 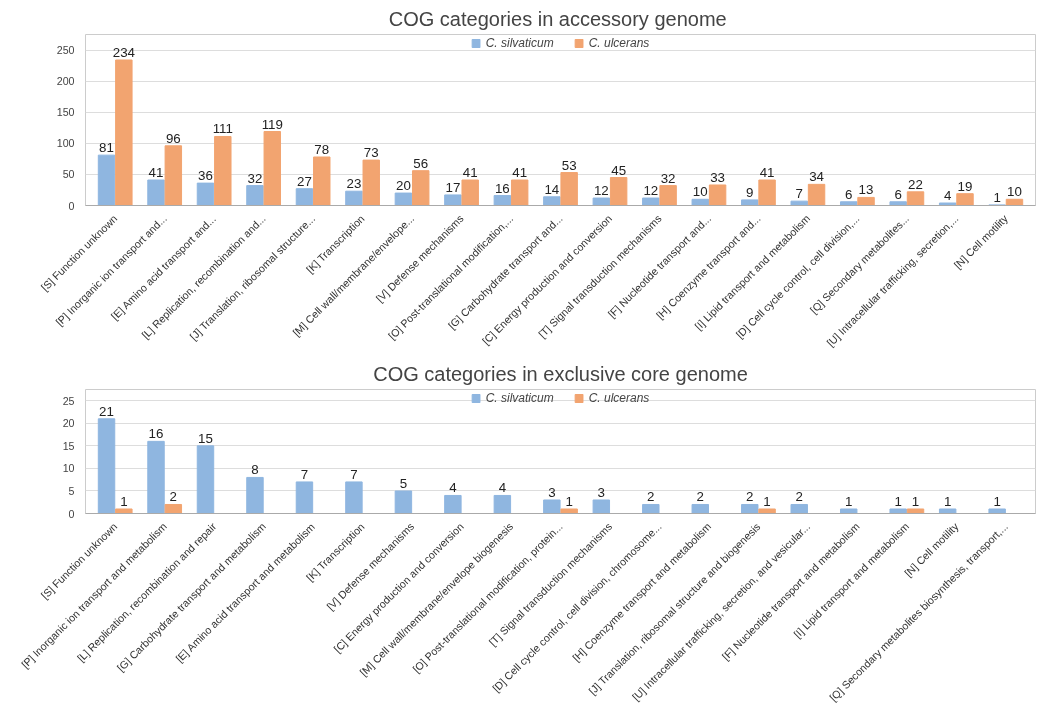 I want to click on y-tick-label: 200, so click(x=65, y=81).